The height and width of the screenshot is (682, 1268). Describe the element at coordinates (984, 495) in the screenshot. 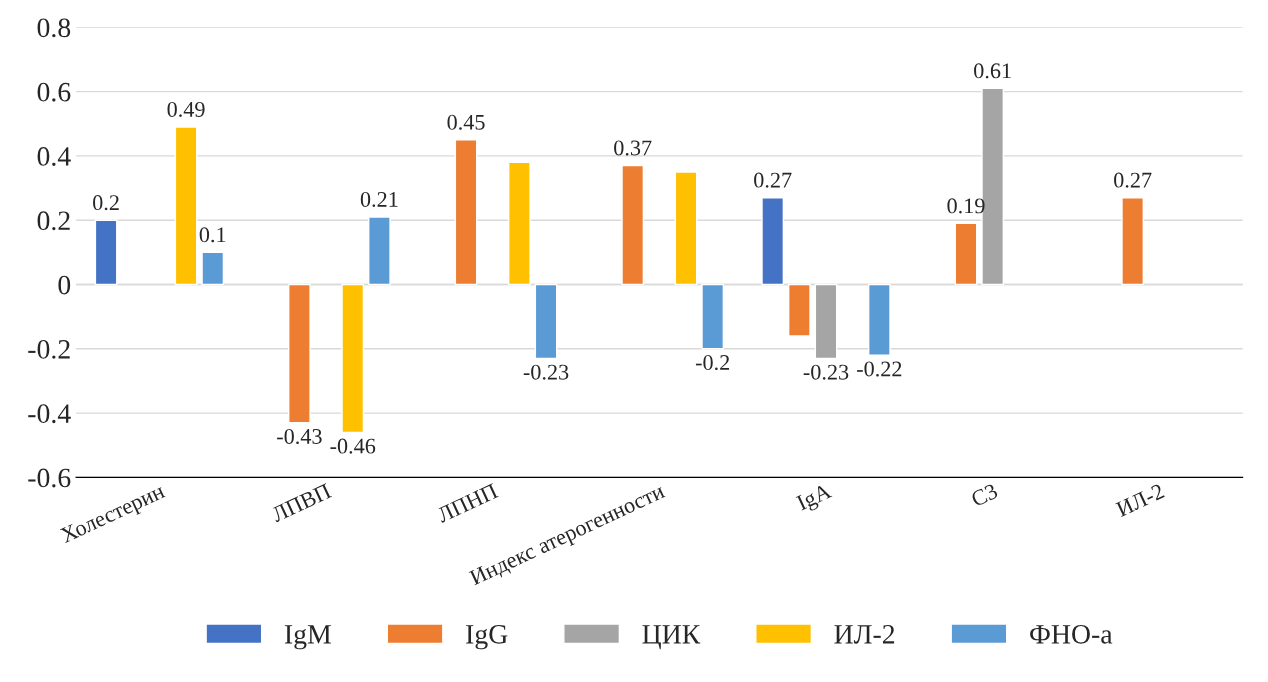

I see `x-tick-label: C3` at that location.